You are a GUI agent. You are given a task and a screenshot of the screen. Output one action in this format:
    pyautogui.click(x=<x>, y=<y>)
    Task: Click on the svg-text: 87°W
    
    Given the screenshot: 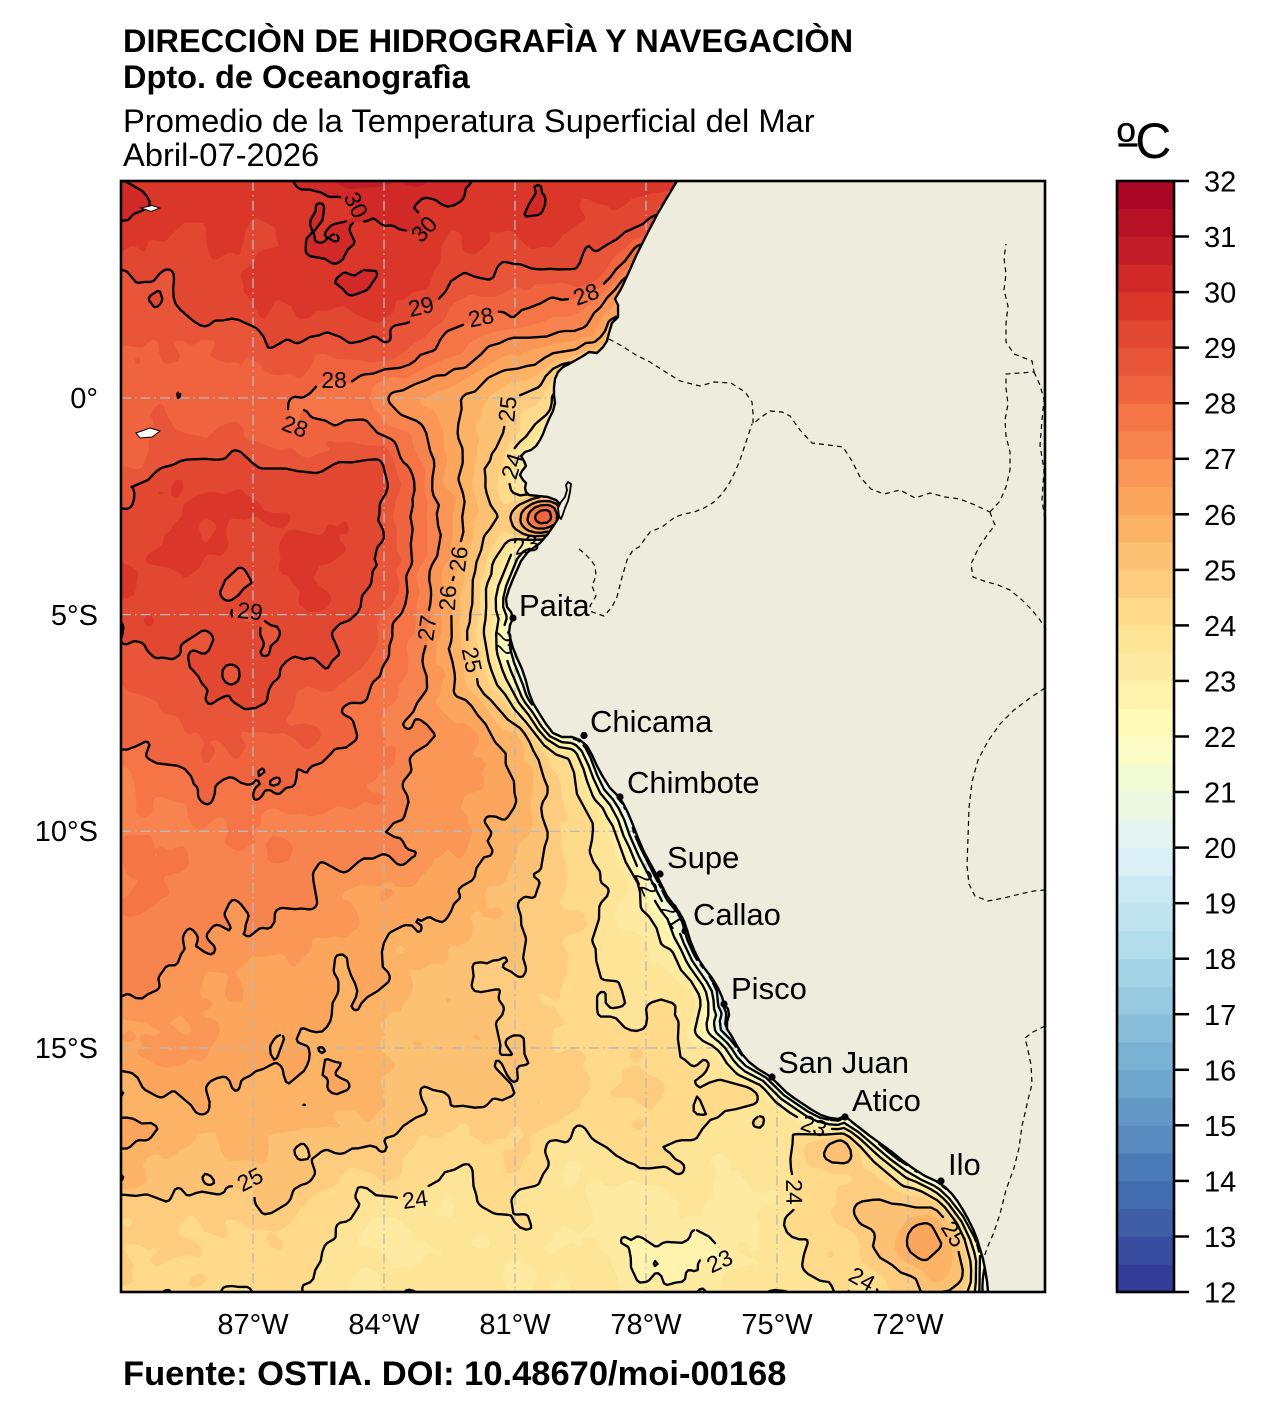 What is the action you would take?
    pyautogui.click(x=253, y=1325)
    